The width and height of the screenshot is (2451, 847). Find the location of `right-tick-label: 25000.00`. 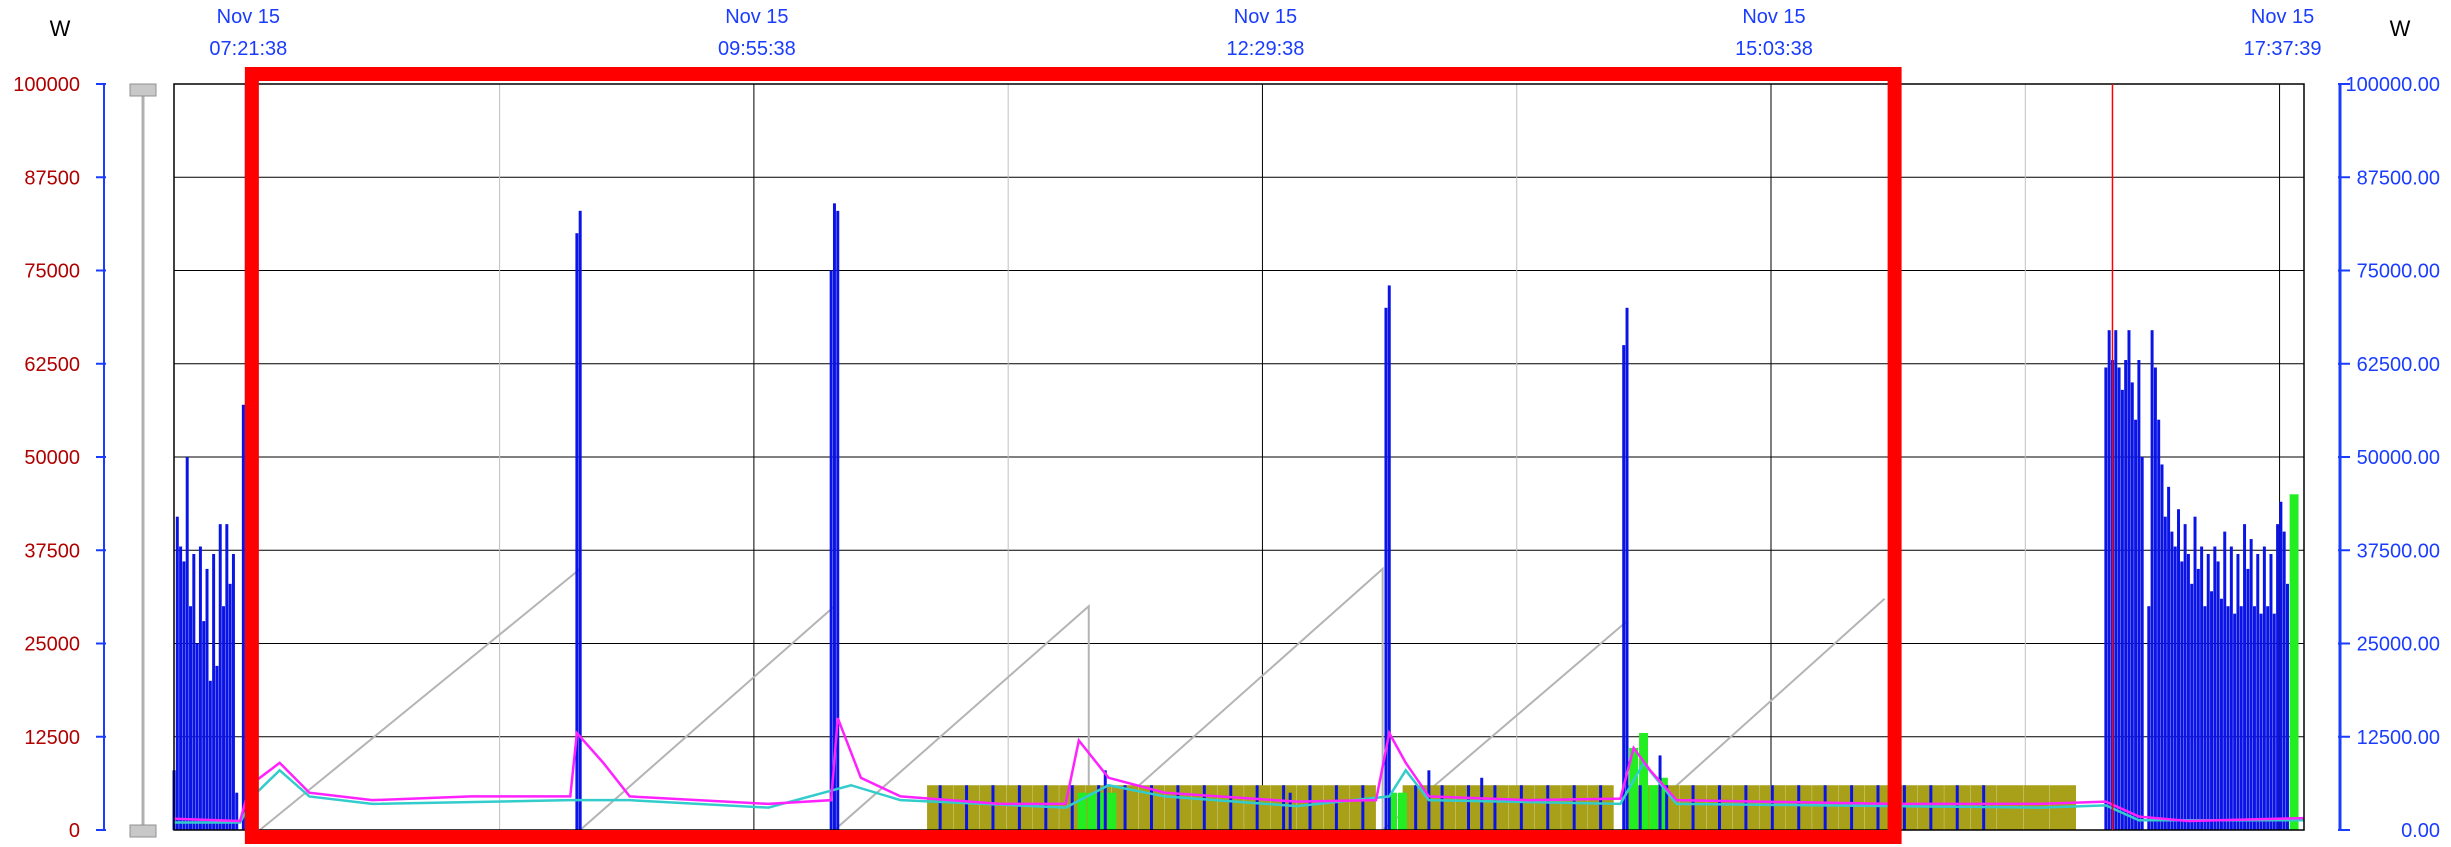

right-tick-label: 25000.00 is located at coordinates (2398, 645).